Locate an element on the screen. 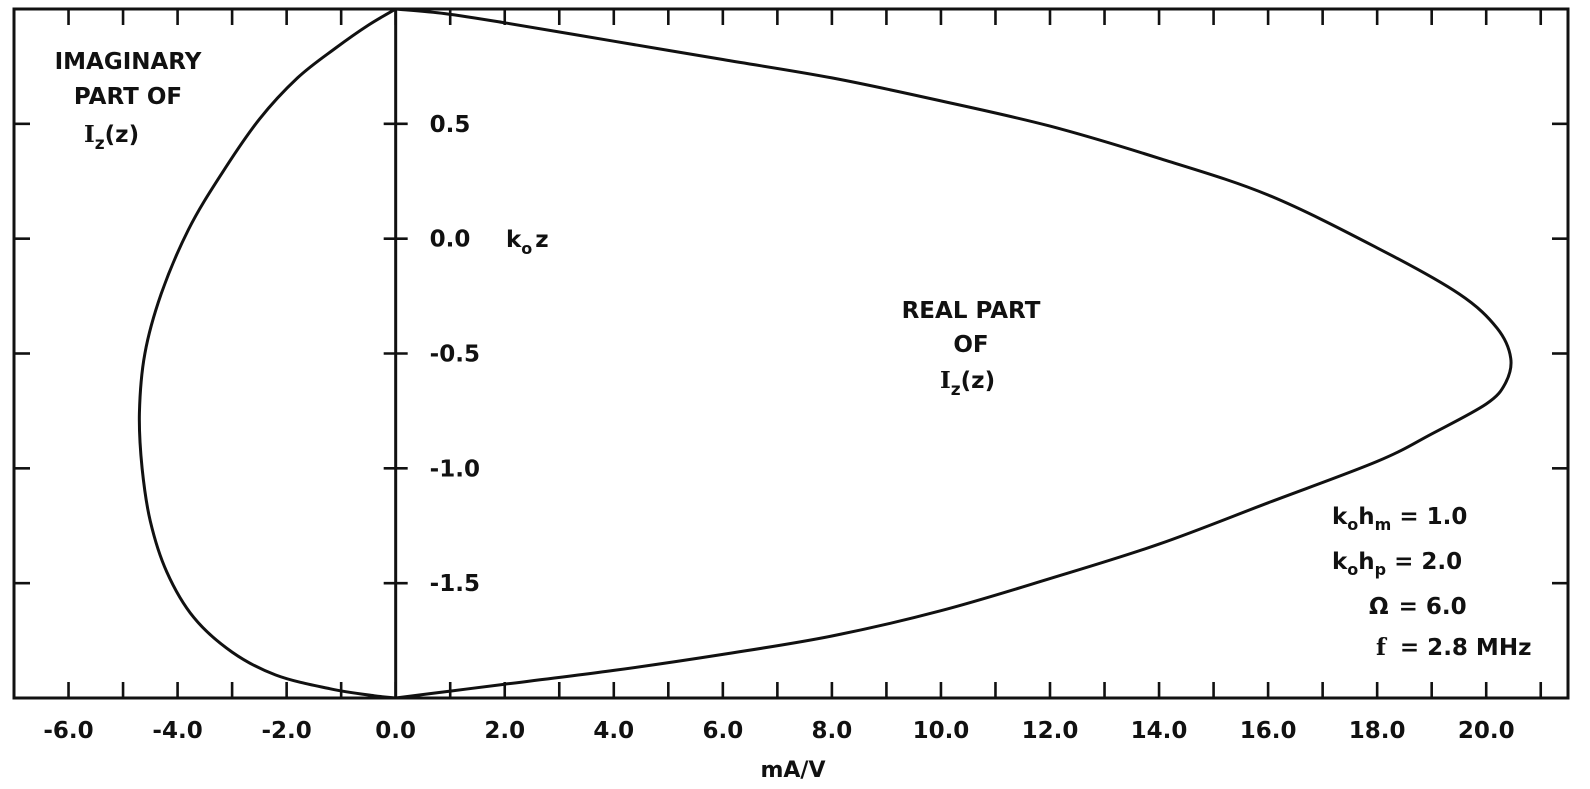 The width and height of the screenshot is (1590, 789). x-tick-label: 18.0 is located at coordinates (1377, 731).